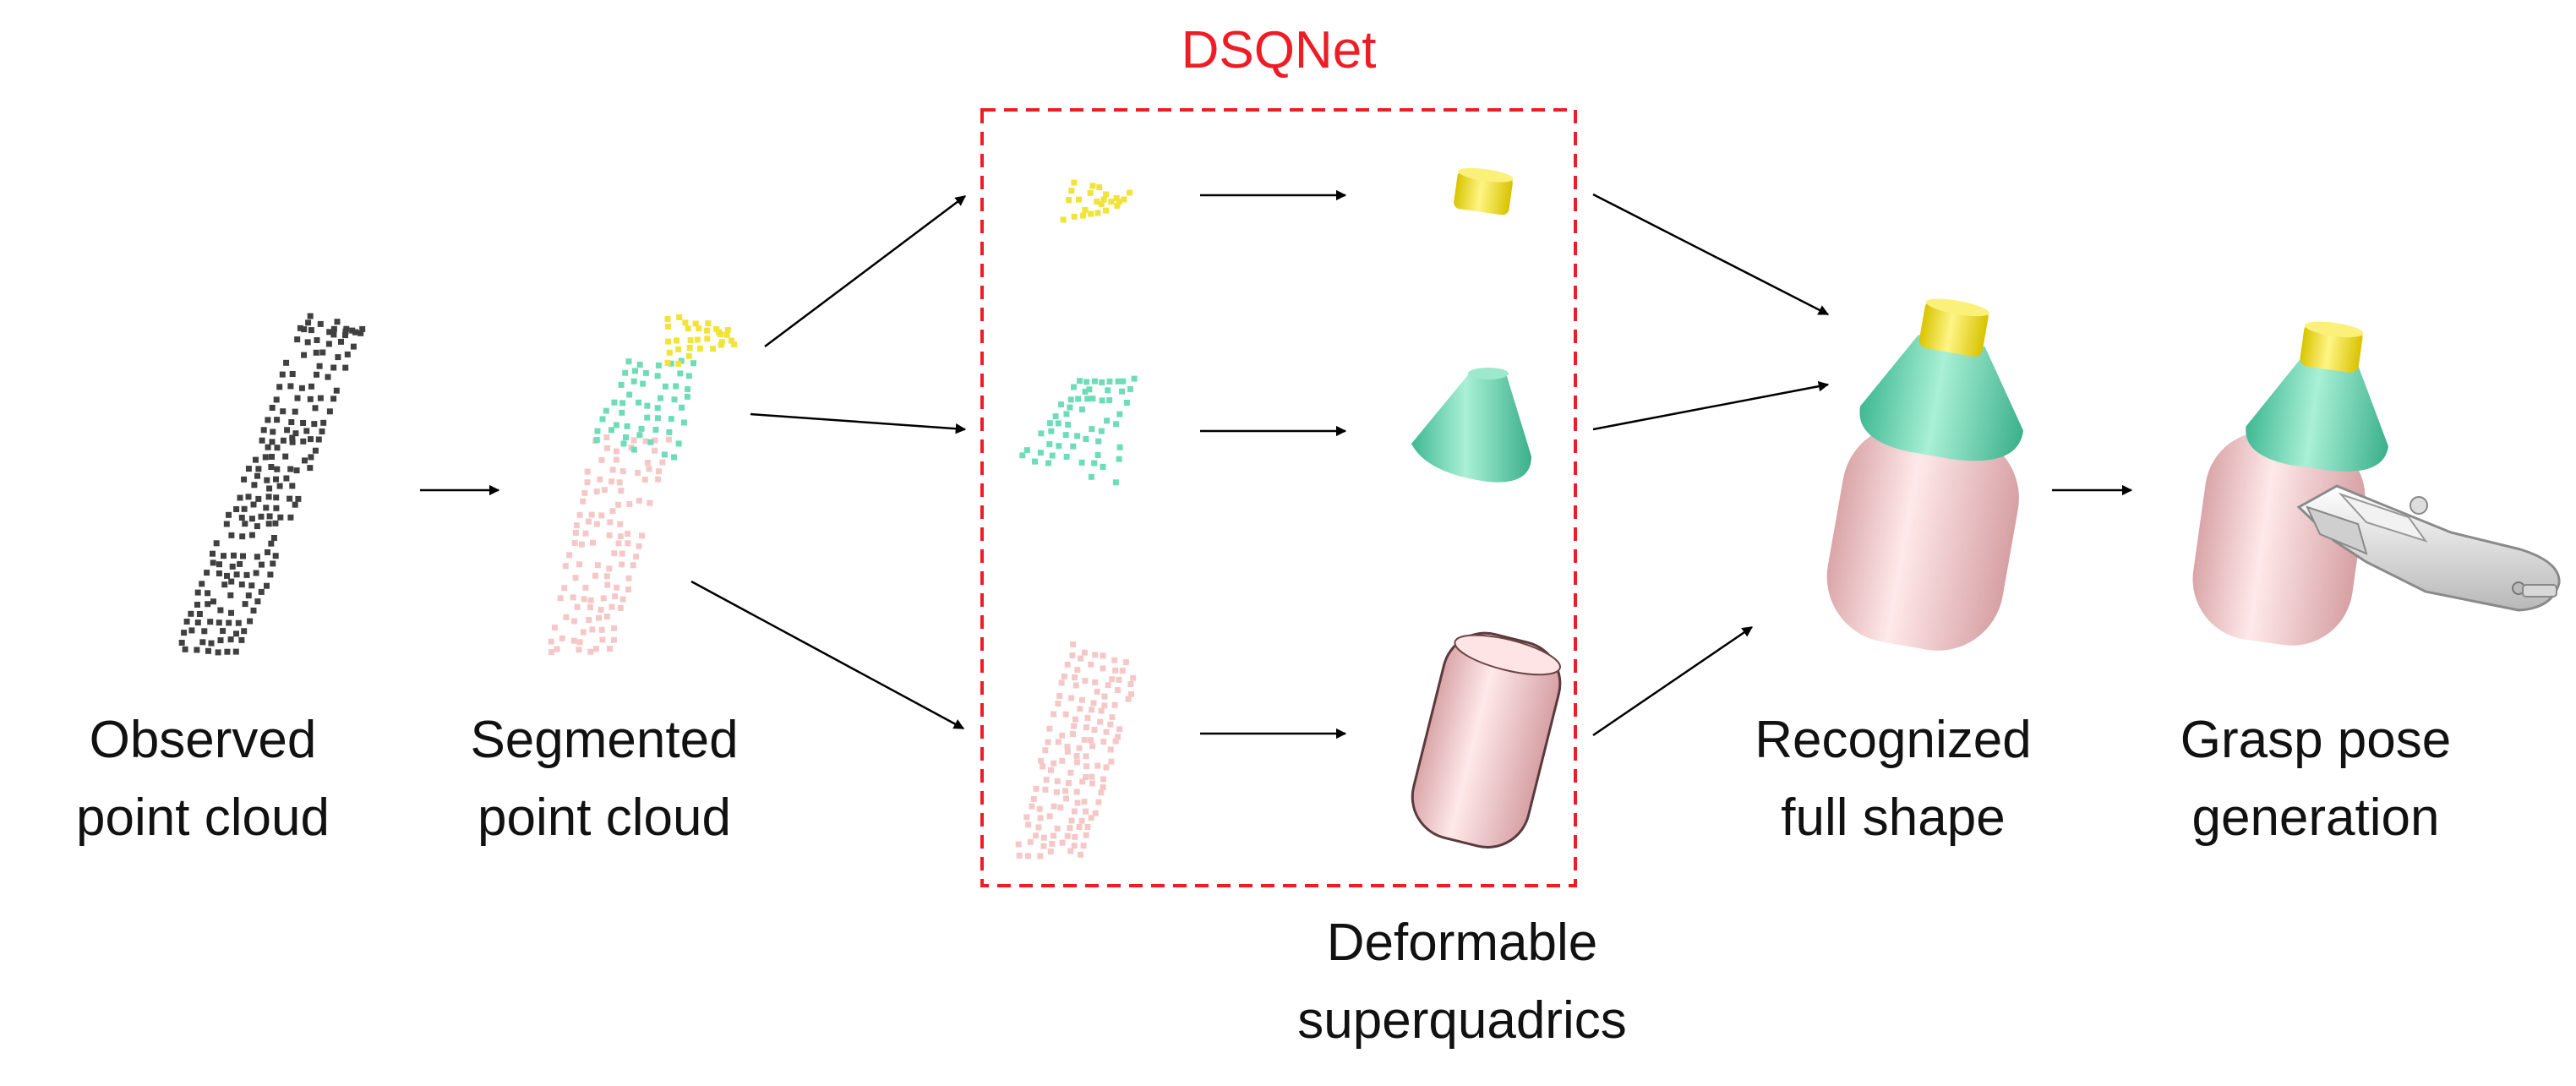 The width and height of the screenshot is (2576, 1086). I want to click on body-superquadric, so click(1486, 740).